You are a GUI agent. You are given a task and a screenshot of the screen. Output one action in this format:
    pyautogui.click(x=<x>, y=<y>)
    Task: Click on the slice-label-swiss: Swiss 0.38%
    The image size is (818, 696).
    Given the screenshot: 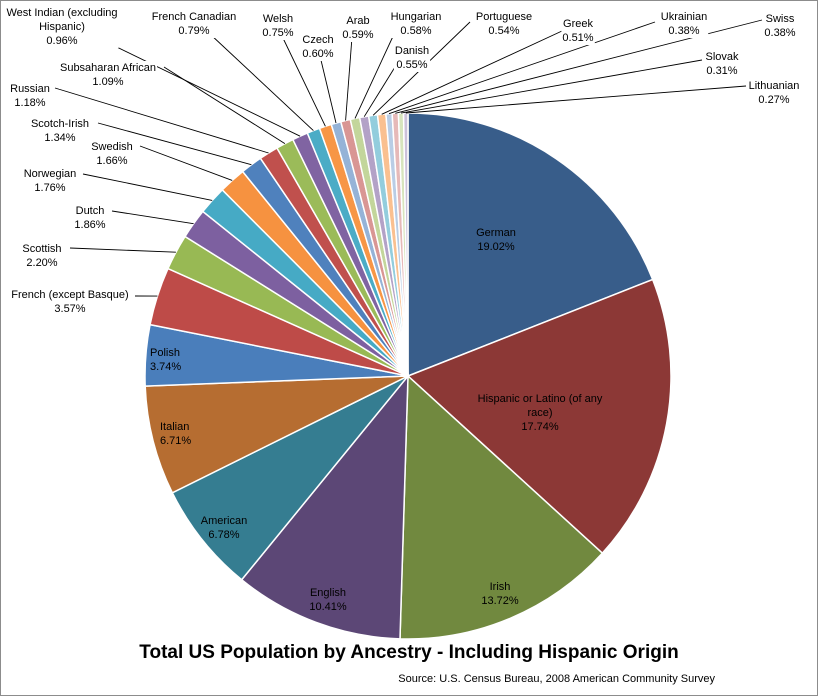 What is the action you would take?
    pyautogui.click(x=779, y=26)
    